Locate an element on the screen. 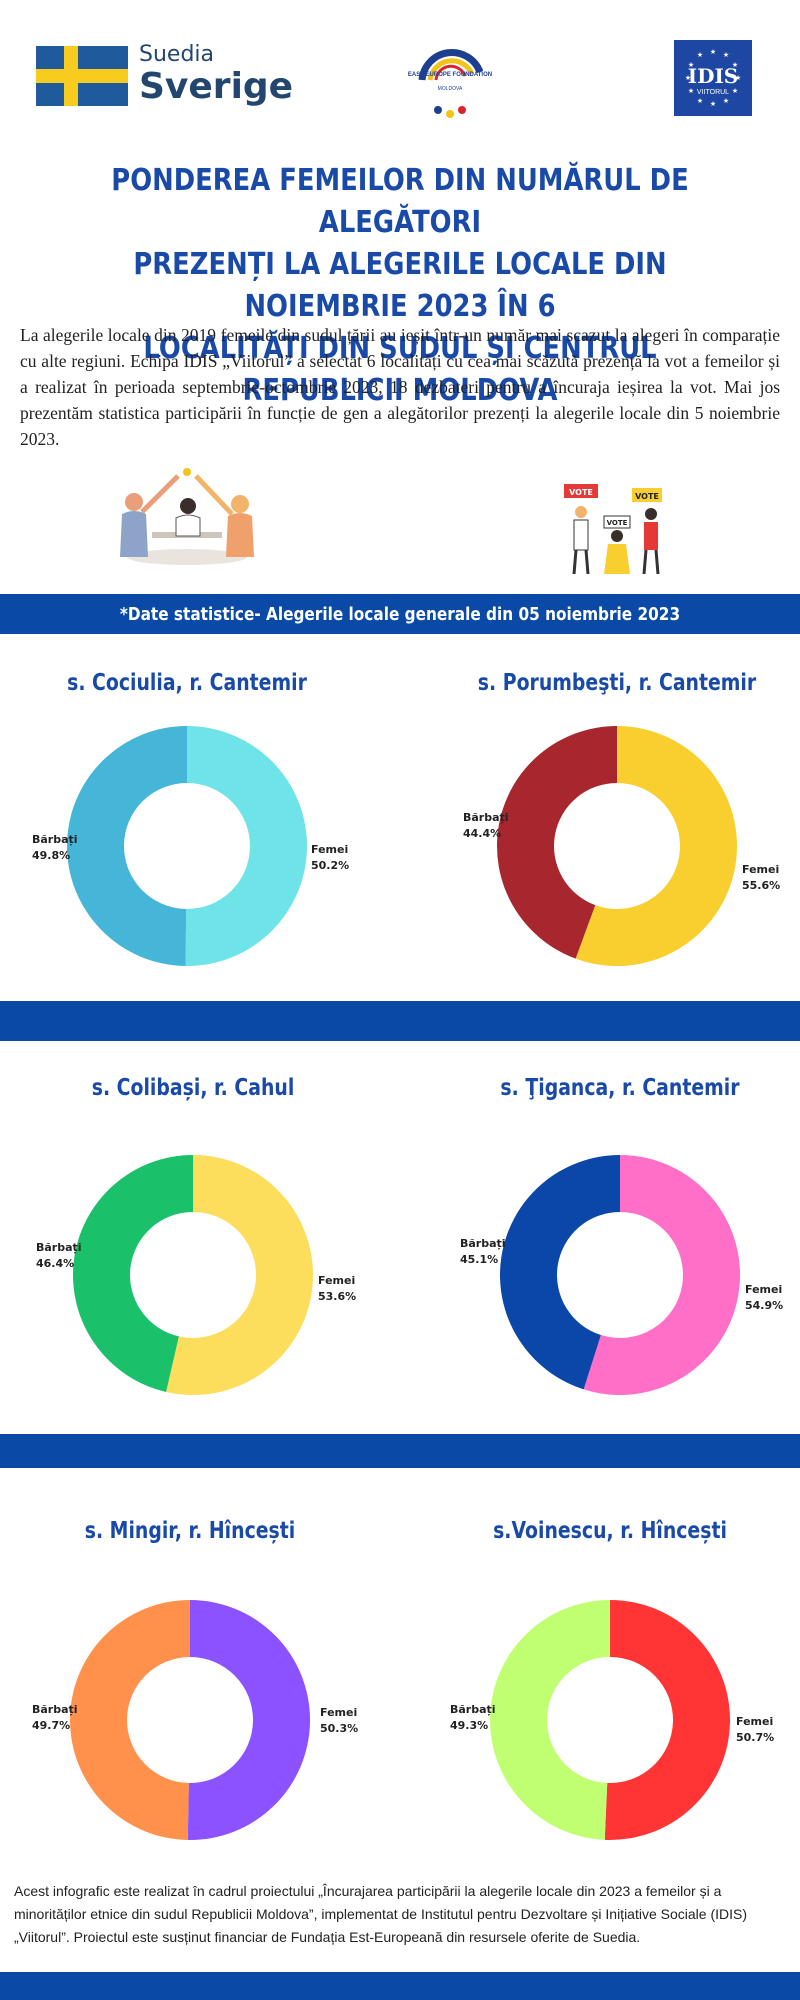 This screenshot has width=800, height=2000. data-label-femei-5: Femei 50.3% is located at coordinates (339, 1721).